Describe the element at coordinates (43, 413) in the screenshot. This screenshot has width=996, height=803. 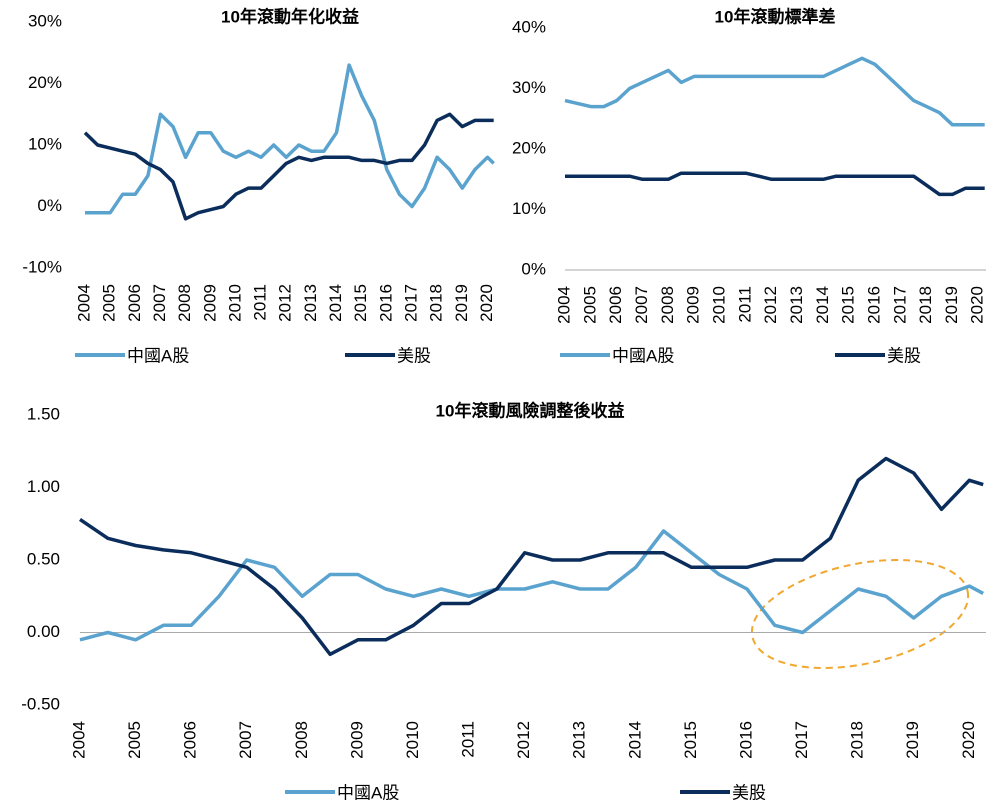
I see `y-tick-label: 1.50` at that location.